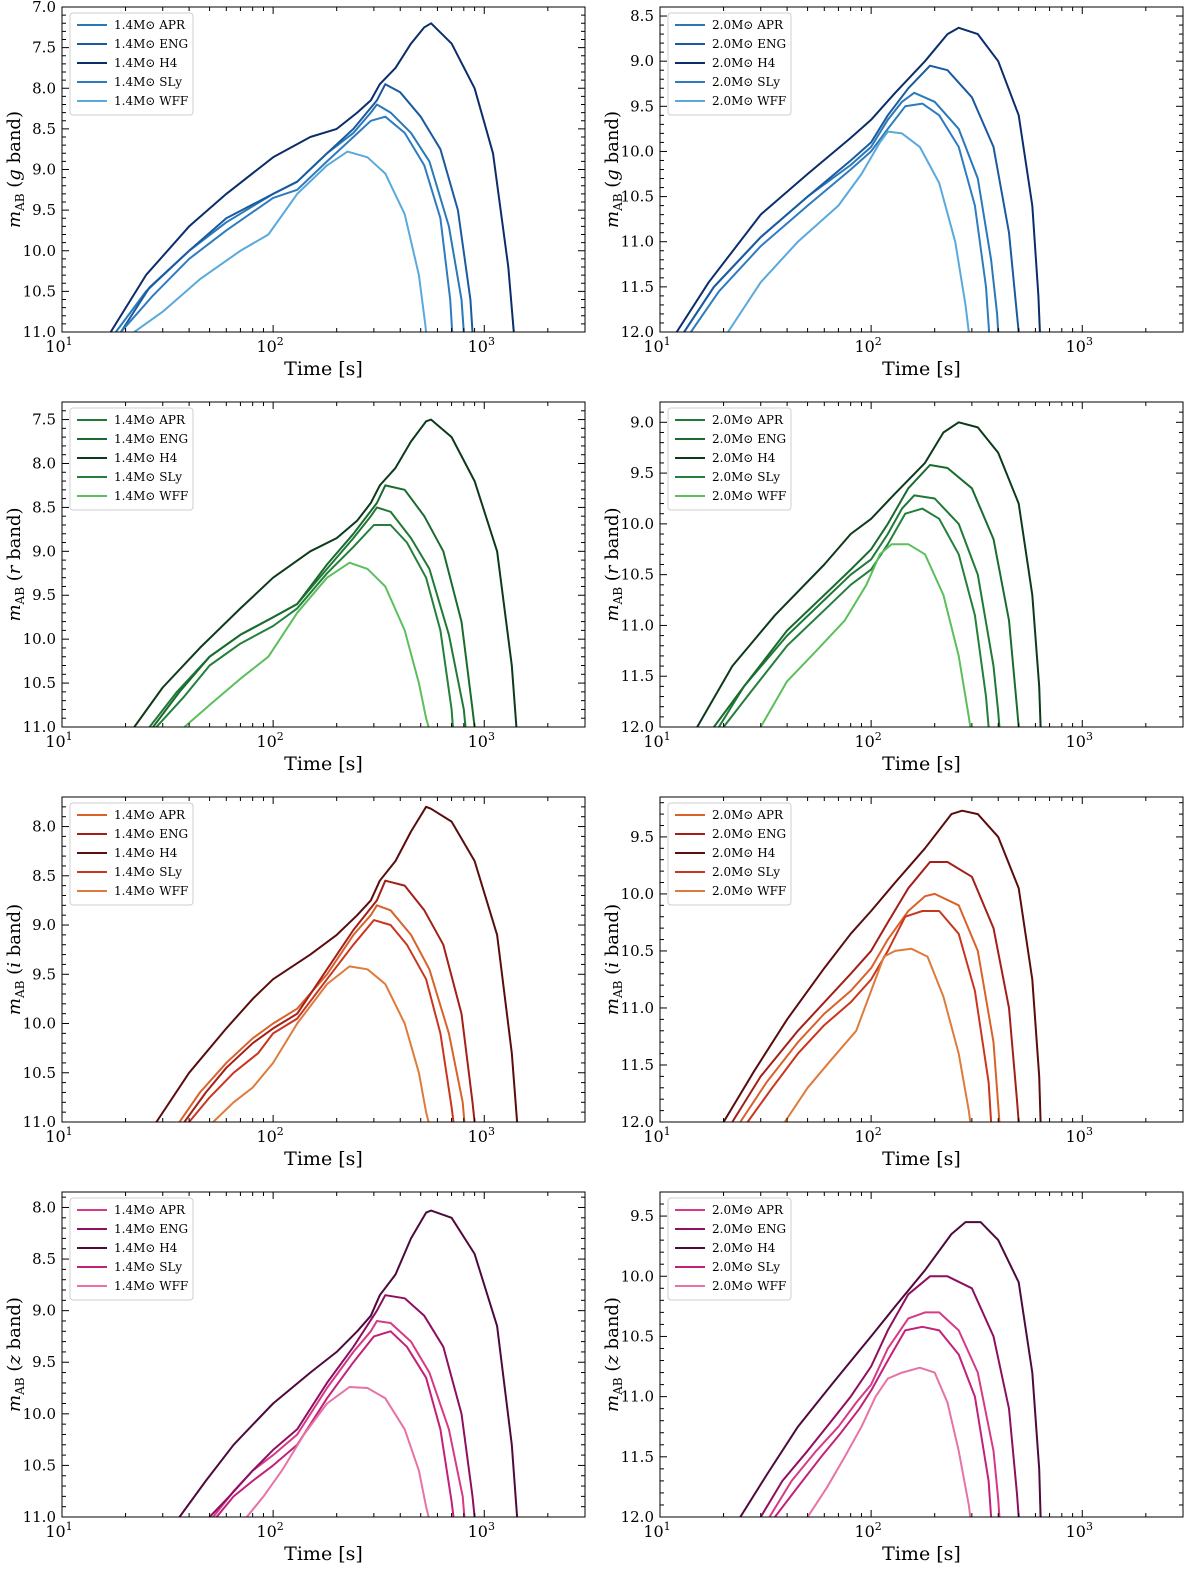 This screenshot has width=1200, height=1590. What do you see at coordinates (148, 872) in the screenshot?
I see `legend-label: 1.4M⊙ SLy` at bounding box center [148, 872].